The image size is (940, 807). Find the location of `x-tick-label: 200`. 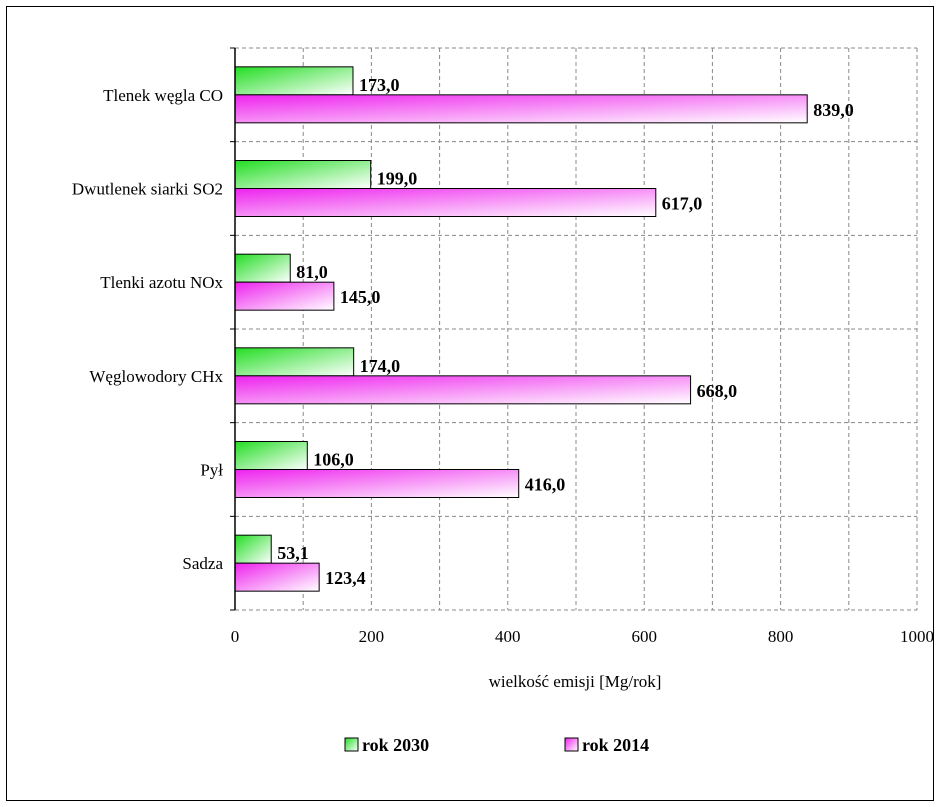

x-tick-label: 200 is located at coordinates (372, 636).